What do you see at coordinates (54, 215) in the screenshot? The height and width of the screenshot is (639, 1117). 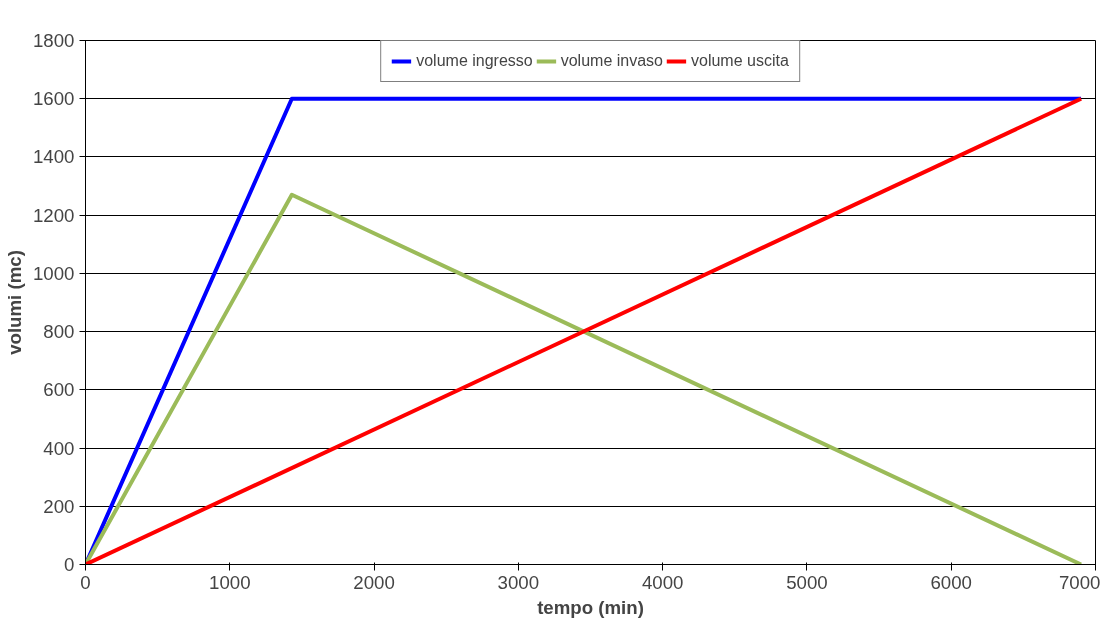 I see `y-tick-label: 1200` at bounding box center [54, 215].